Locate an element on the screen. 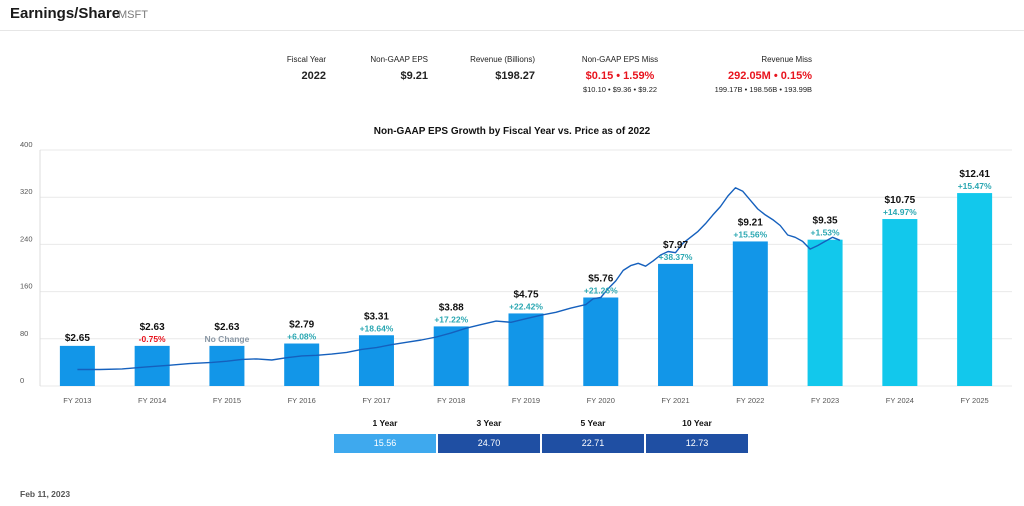 The width and height of the screenshot is (1024, 506). y-tick-label: 400 is located at coordinates (26, 144).